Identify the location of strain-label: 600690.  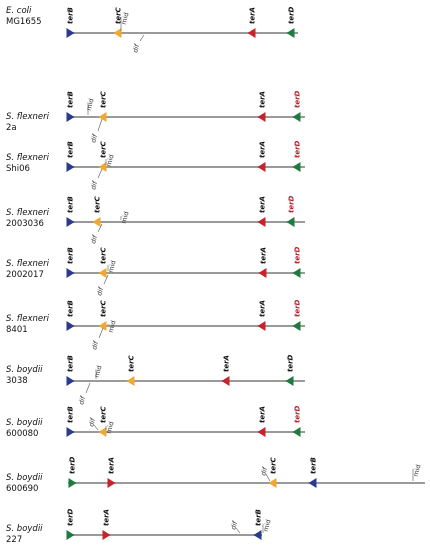
(22, 489).